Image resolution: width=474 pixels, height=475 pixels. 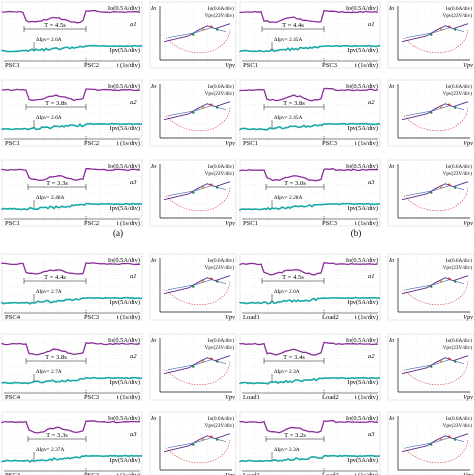 What do you see at coordinates (288, 40) in the screenshot?
I see `delta-ipv-label: ΔIpv= 2.45A` at bounding box center [288, 40].